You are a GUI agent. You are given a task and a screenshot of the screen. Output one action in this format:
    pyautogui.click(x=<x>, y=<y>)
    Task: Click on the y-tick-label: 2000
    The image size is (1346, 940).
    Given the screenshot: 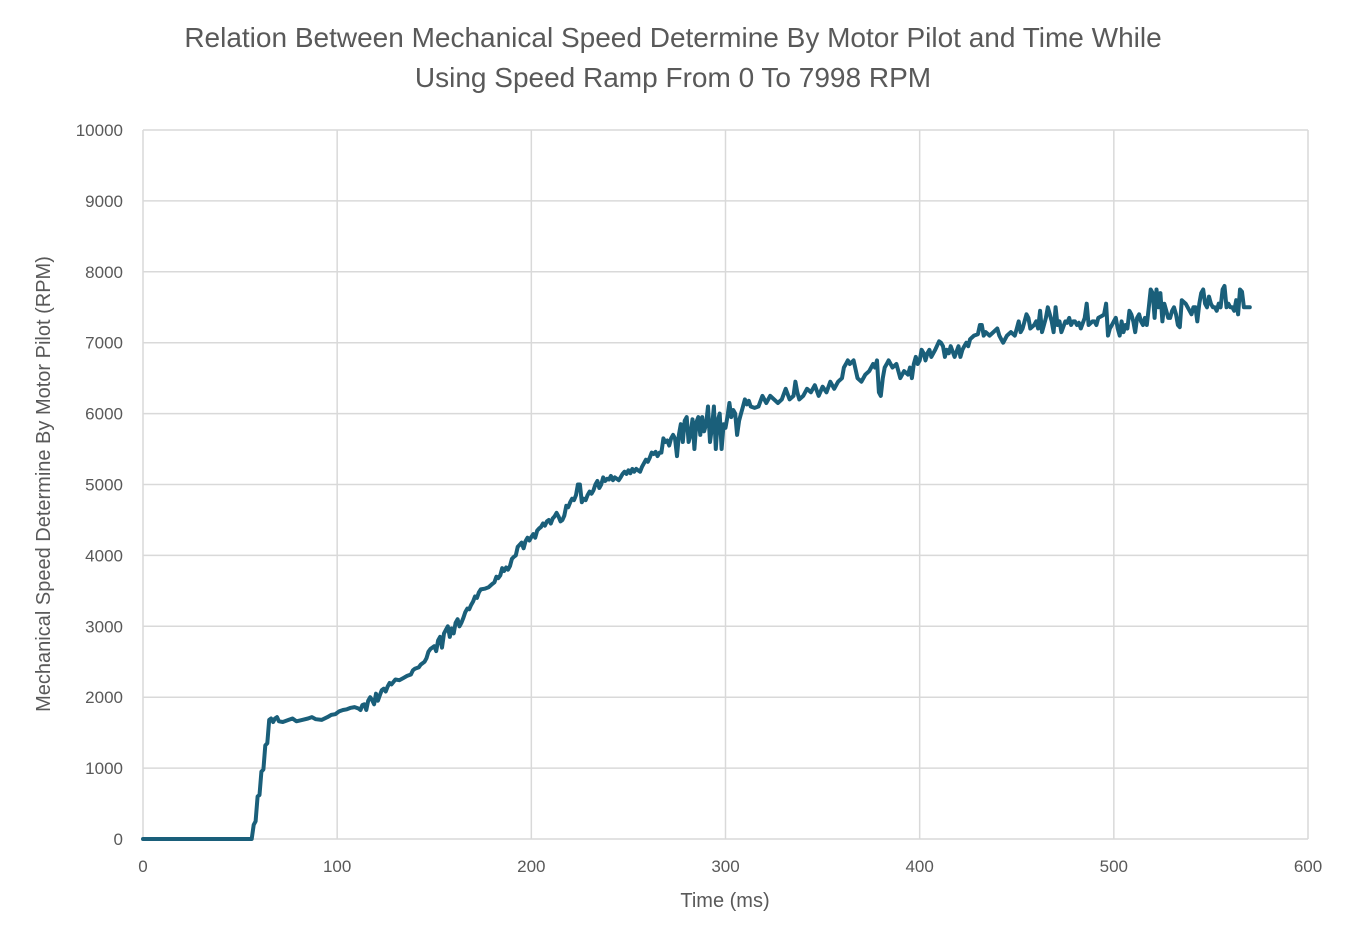 What is the action you would take?
    pyautogui.click(x=104, y=697)
    